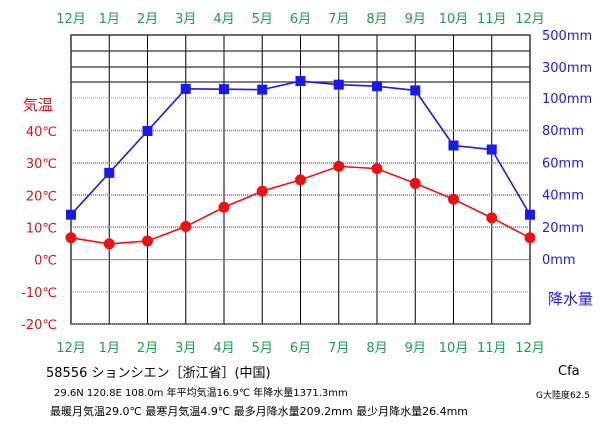 This screenshot has width=611, height=425. What do you see at coordinates (147, 19) in the screenshot?
I see `month-label-top: 2月` at bounding box center [147, 19].